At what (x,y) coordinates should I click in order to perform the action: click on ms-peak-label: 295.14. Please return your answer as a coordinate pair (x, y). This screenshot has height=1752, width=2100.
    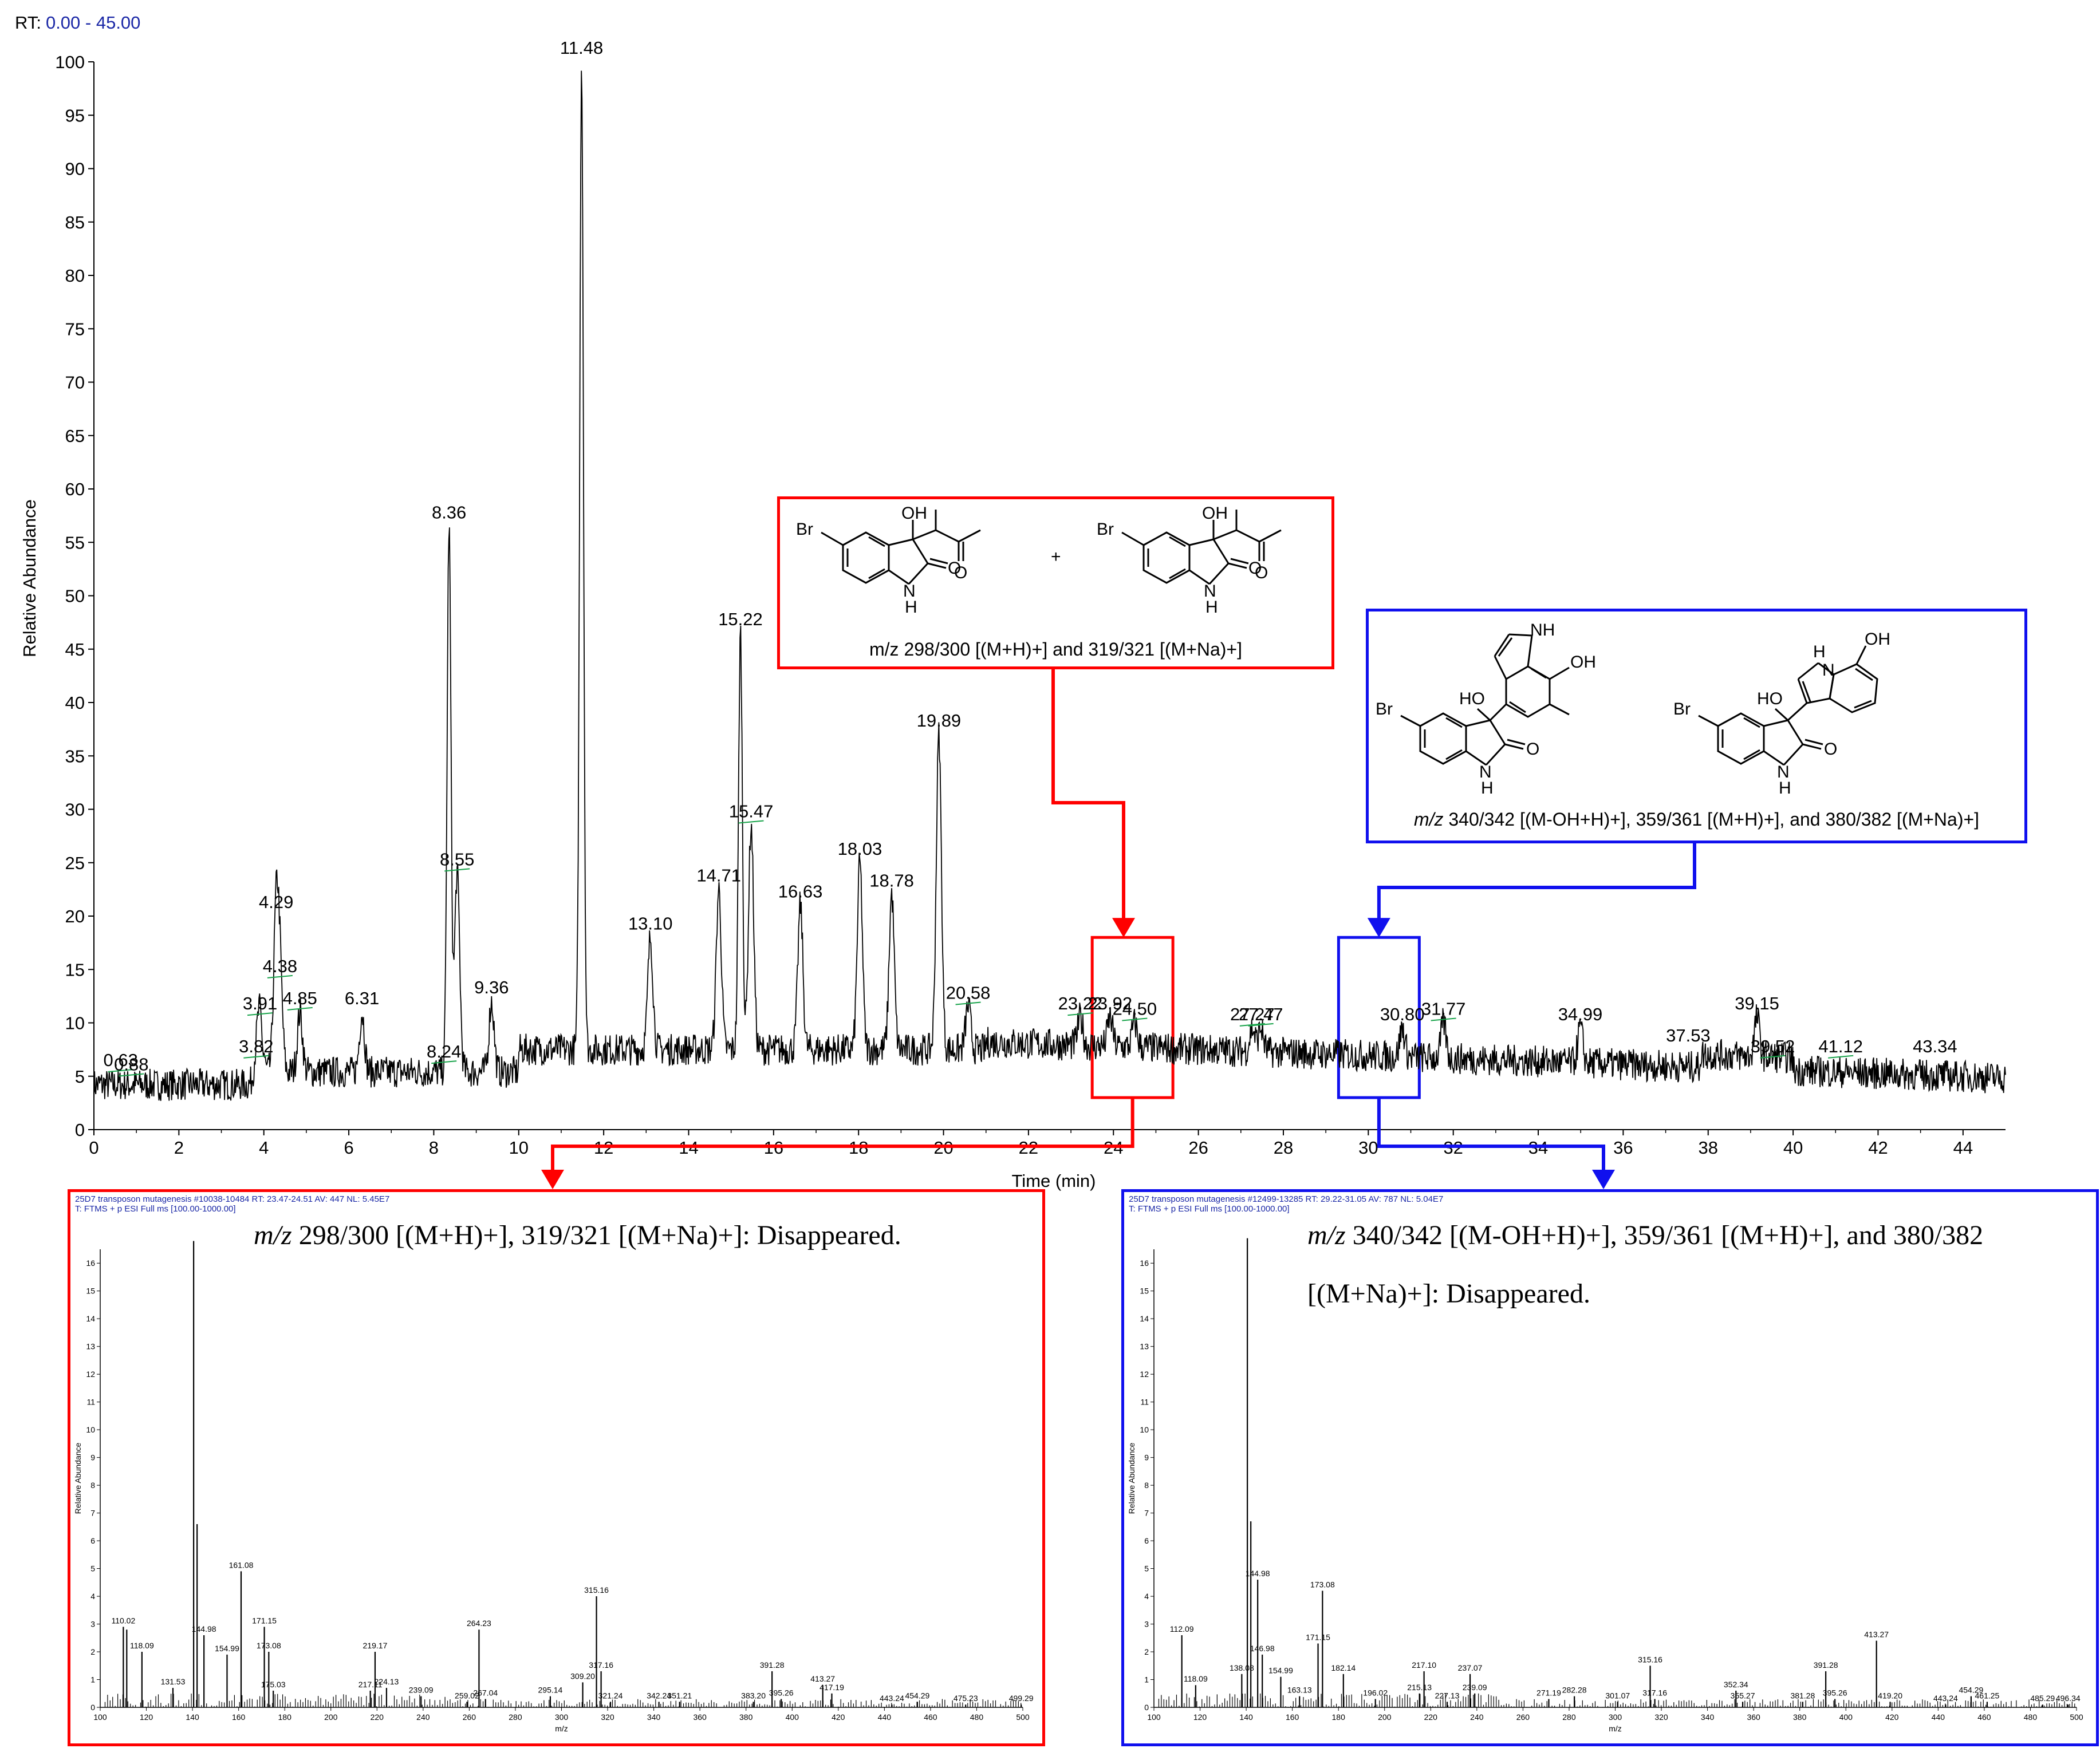
    Looking at the image, I should click on (550, 1690).